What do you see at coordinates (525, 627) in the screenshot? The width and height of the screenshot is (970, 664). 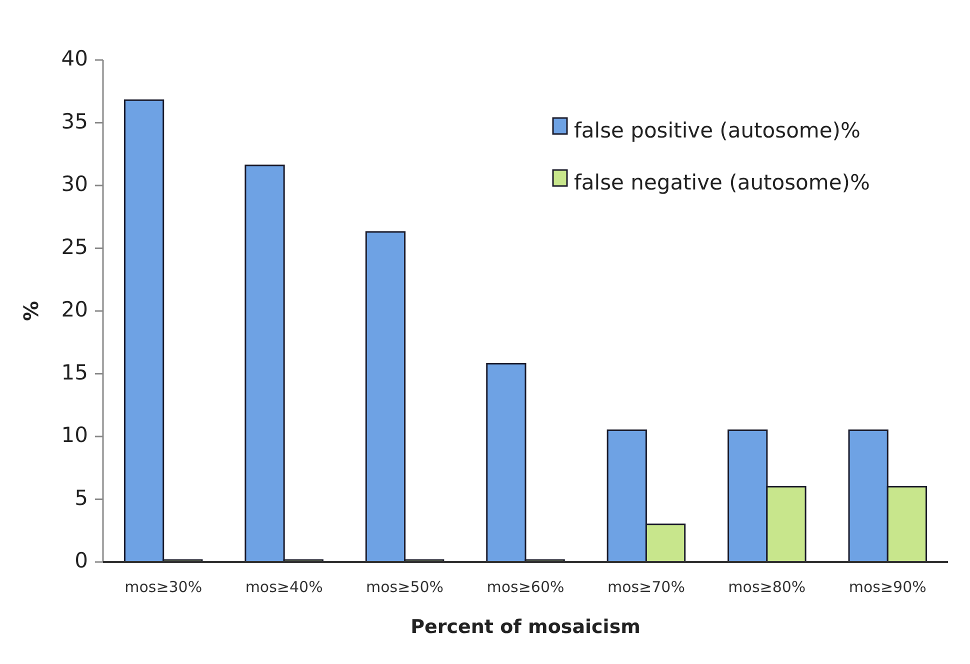 I see `x-axis-title: Percent of mosaicism` at bounding box center [525, 627].